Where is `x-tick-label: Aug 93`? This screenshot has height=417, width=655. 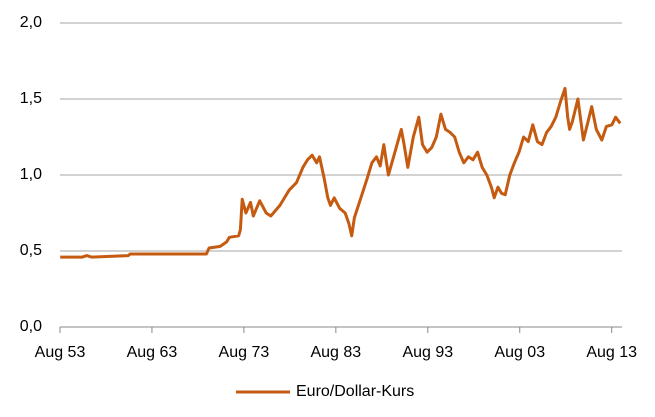
x-tick-label: Aug 93 is located at coordinates (427, 352).